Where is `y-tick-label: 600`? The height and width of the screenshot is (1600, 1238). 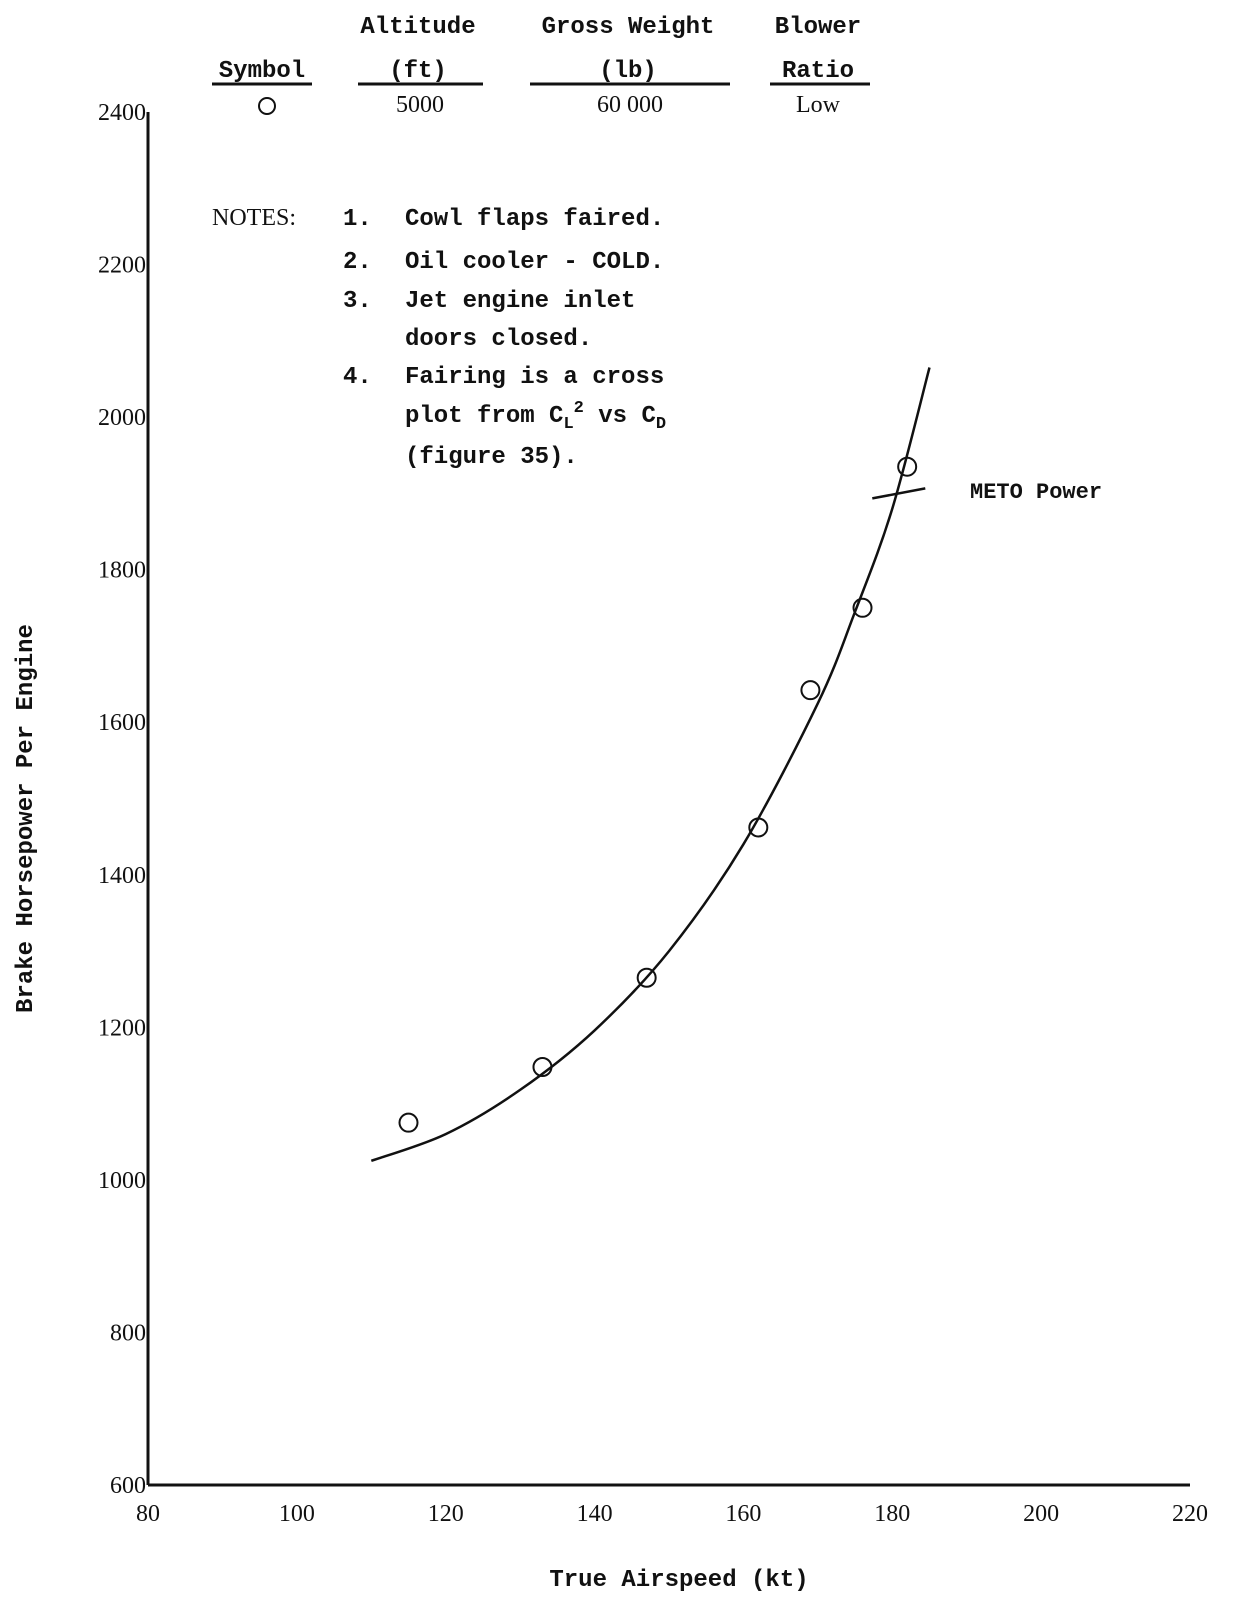
y-tick-label: 600 is located at coordinates (128, 1486).